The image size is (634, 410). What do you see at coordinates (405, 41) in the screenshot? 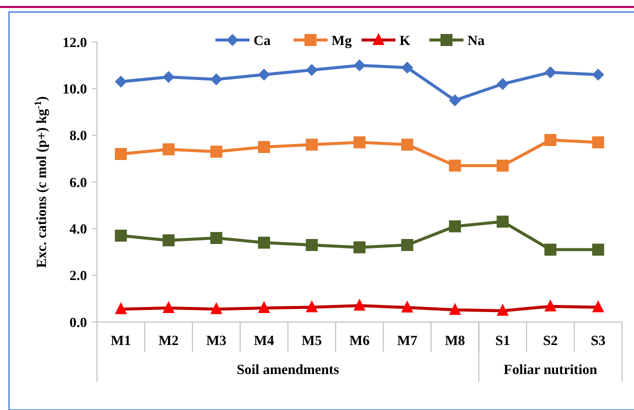
I see `legend-label: K` at bounding box center [405, 41].